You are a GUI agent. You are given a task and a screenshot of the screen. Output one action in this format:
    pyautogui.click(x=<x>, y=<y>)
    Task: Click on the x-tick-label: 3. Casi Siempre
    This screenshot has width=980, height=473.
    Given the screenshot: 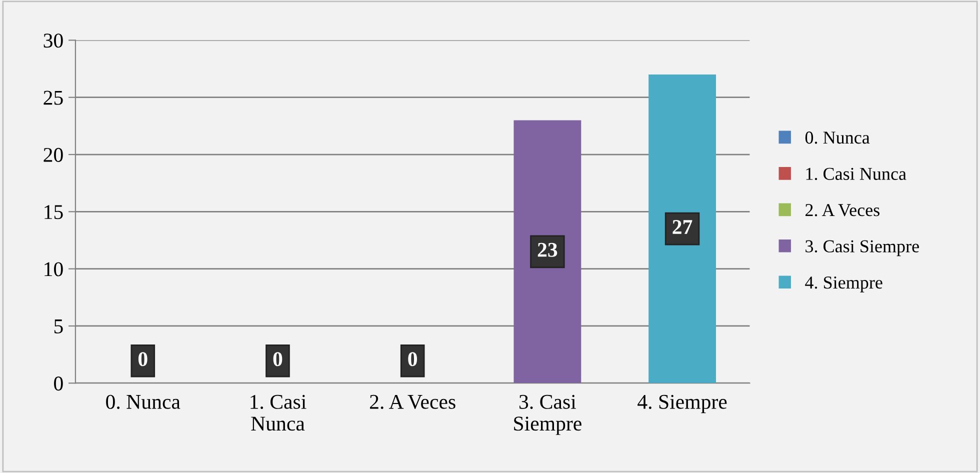 What is the action you would take?
    pyautogui.click(x=548, y=414)
    